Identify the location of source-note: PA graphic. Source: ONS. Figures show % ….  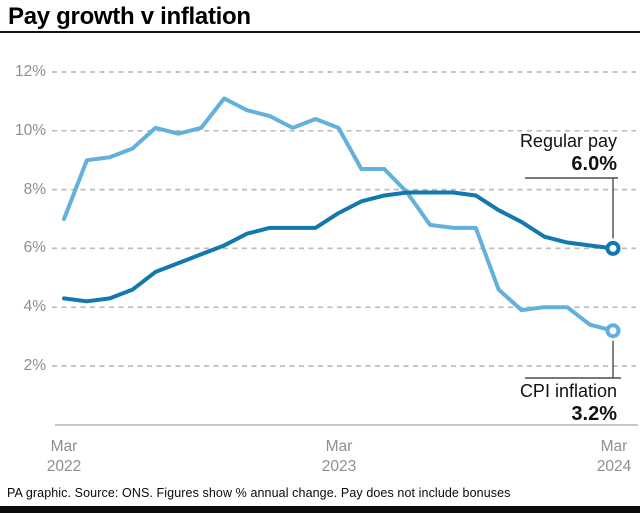
(259, 493).